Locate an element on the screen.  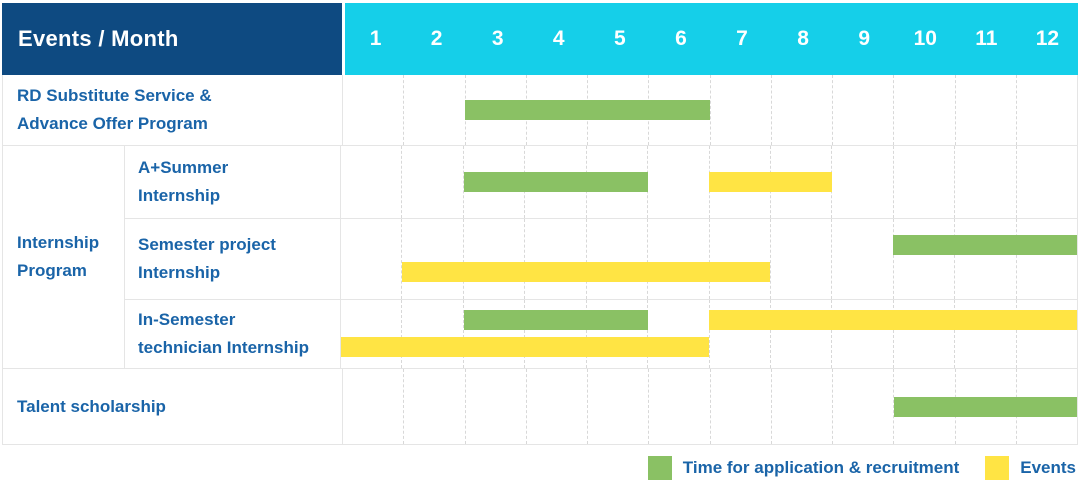
row-in-semester-technician-internship: In-Semester technician Internship is located at coordinates (601, 333).